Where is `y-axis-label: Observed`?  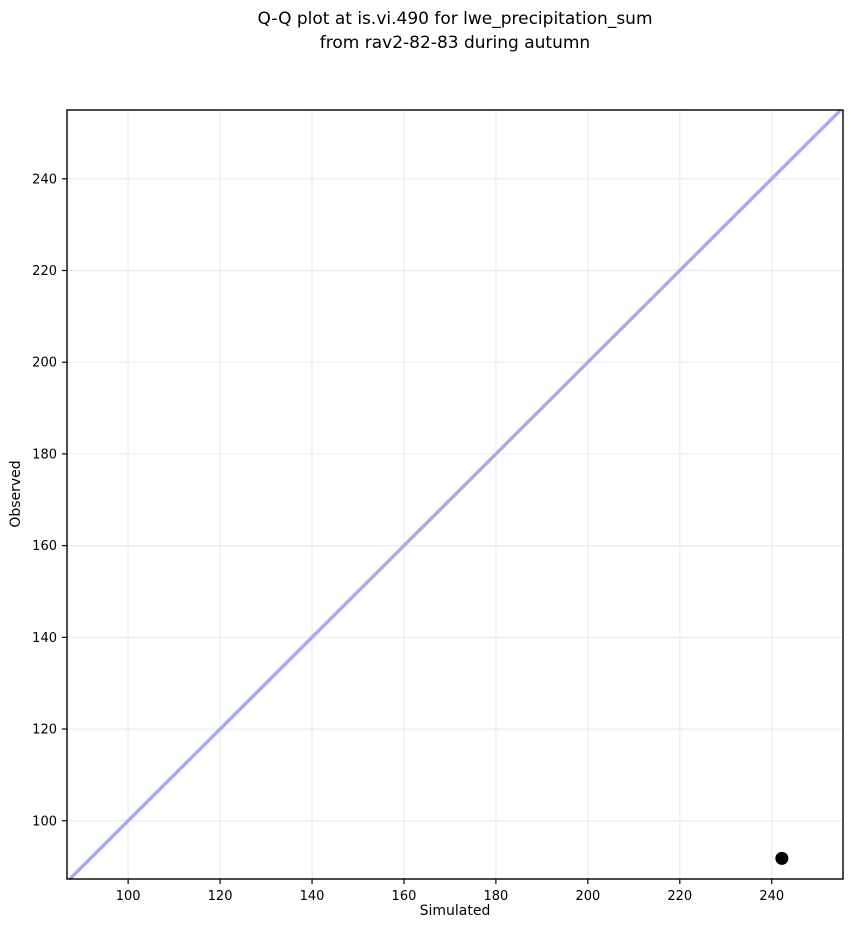
y-axis-label: Observed is located at coordinates (16, 494).